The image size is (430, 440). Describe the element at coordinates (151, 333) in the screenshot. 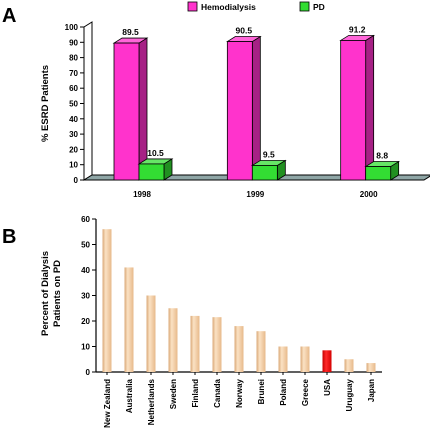

I see `bar-netherlands` at that location.